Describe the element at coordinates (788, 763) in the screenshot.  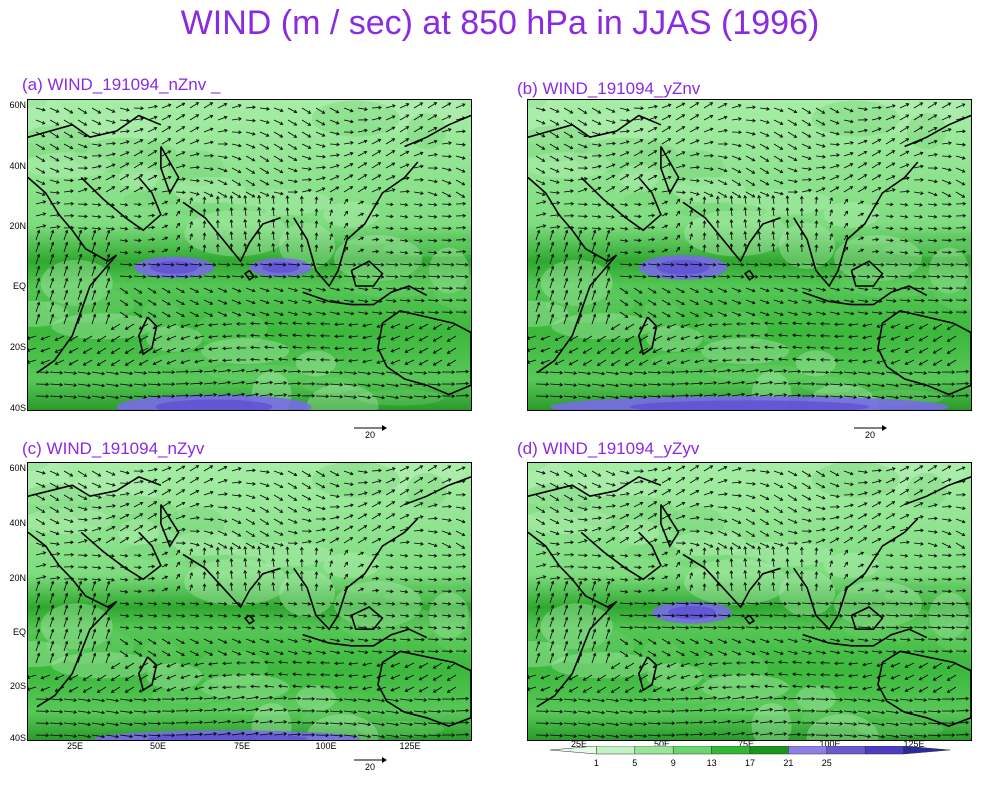
I see `colorbar-tick-label: 21` at that location.